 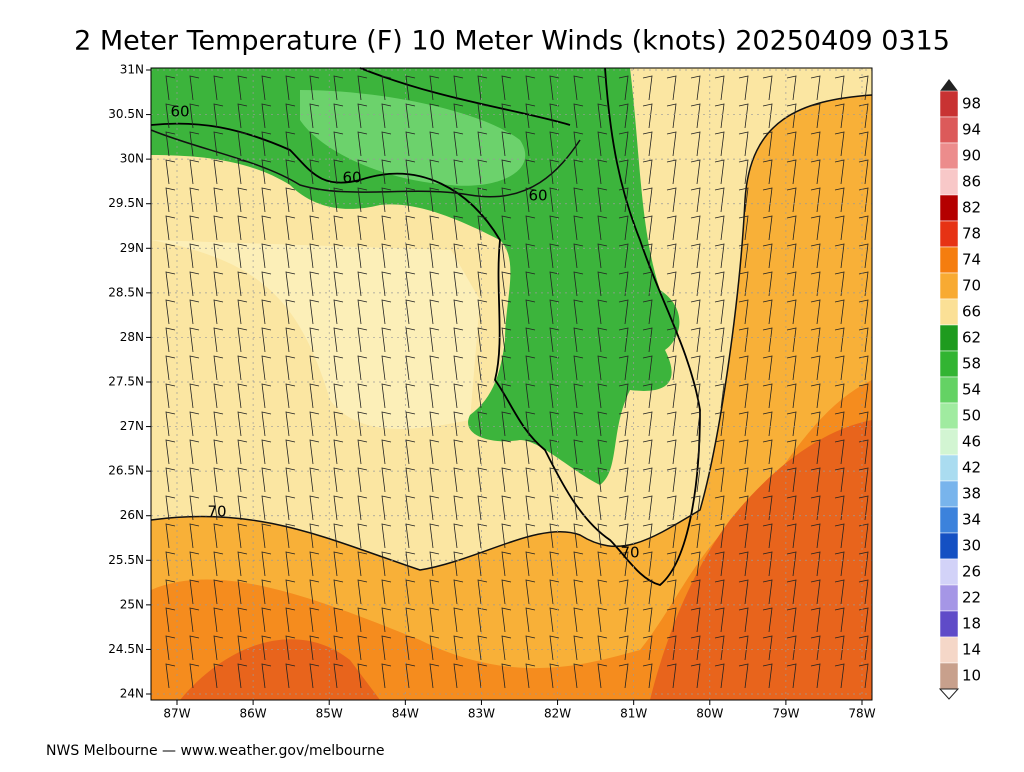 What do you see at coordinates (971, 364) in the screenshot?
I see `colorbar-label: 58` at bounding box center [971, 364].